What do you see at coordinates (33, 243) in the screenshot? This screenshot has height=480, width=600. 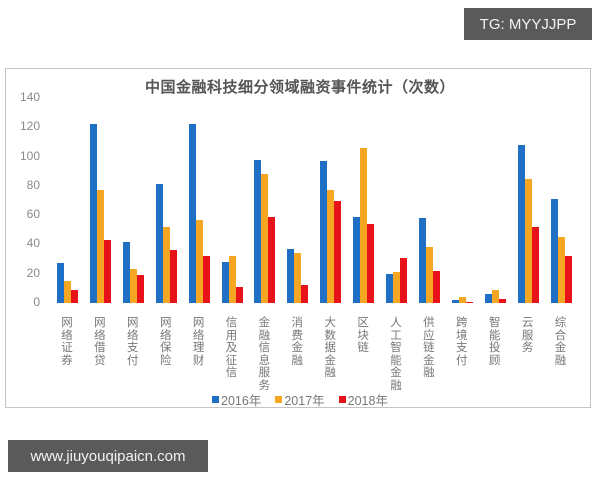 I see `y-tick-label: 40` at bounding box center [33, 243].